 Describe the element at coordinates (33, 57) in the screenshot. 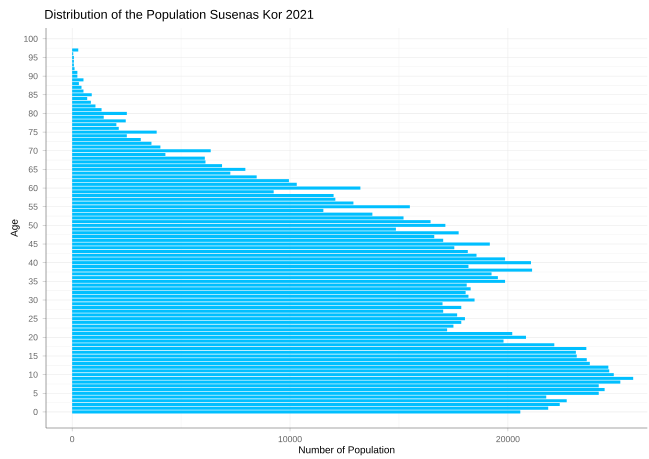

I see `y-tick-label: 95` at that location.